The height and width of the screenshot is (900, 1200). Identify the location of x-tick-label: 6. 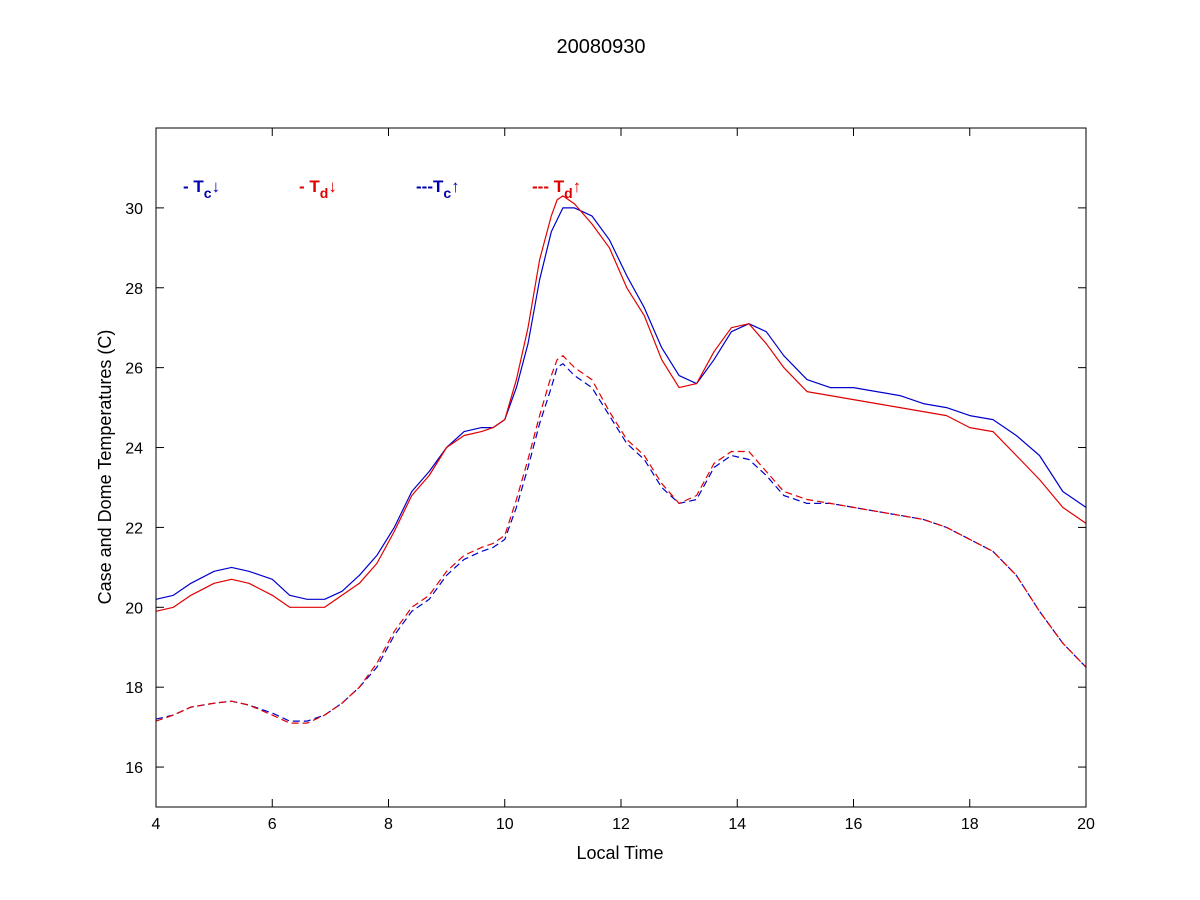
(272, 824).